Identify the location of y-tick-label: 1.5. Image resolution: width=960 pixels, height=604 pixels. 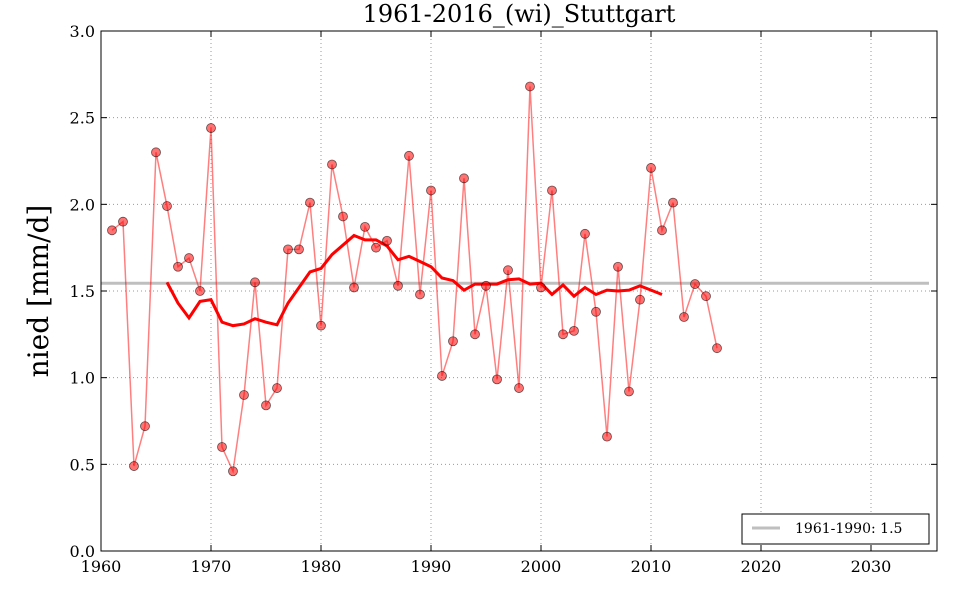
(82, 291).